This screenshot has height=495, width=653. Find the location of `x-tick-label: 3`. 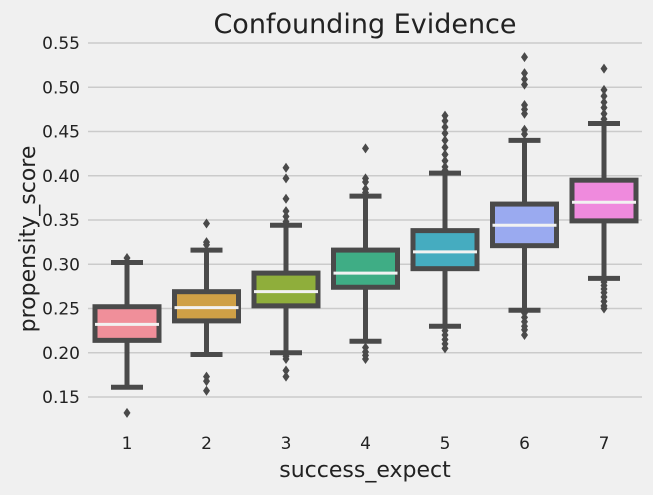

x-tick-label: 3 is located at coordinates (286, 444).